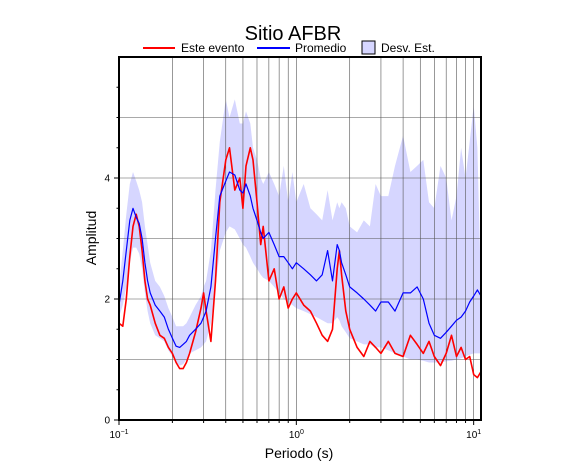  I want to click on chart-title: Sitio AFBR, so click(293, 34).